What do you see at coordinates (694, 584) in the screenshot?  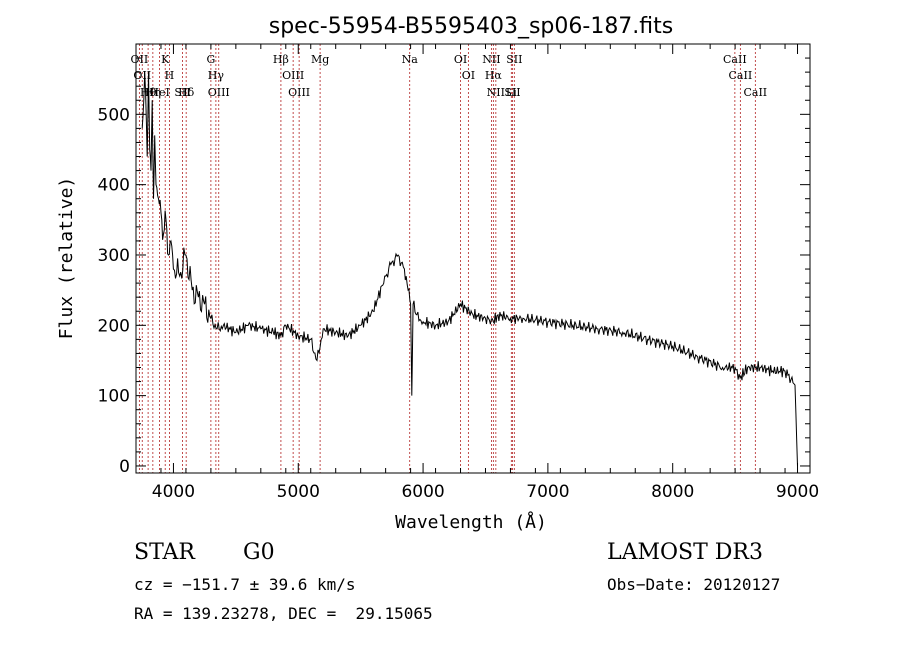 I see `obs-date: Obs−Date: 20120127` at bounding box center [694, 584].